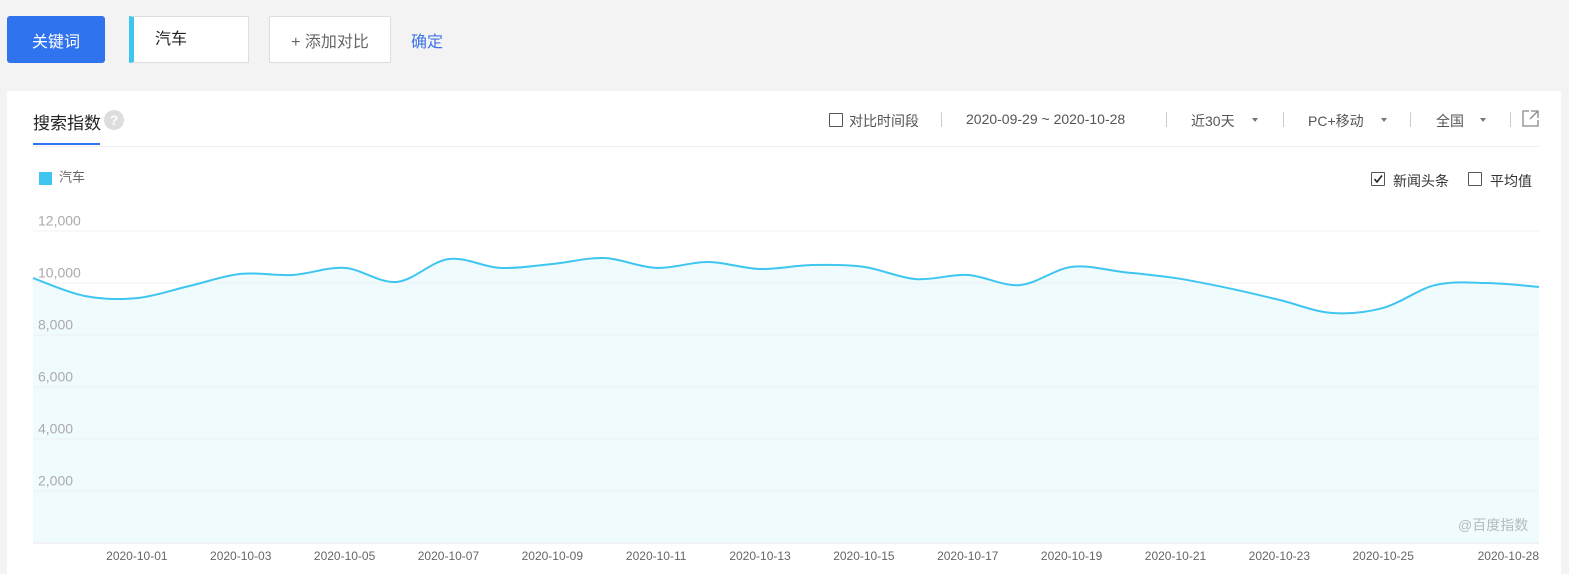 The width and height of the screenshot is (1569, 574). I want to click on option-label: 平均值, so click(1511, 181).